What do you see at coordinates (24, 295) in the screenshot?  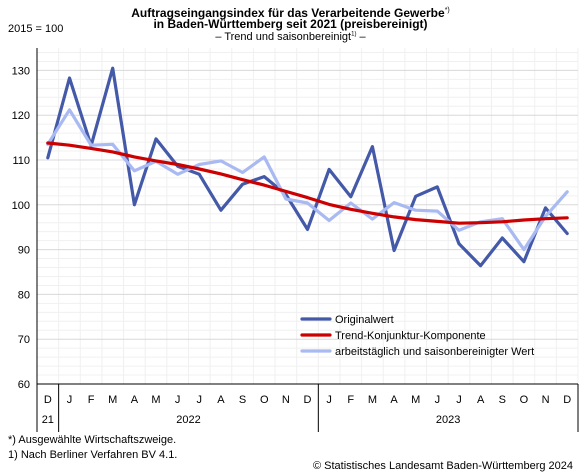 I see `y-tick-label: 80` at bounding box center [24, 295].